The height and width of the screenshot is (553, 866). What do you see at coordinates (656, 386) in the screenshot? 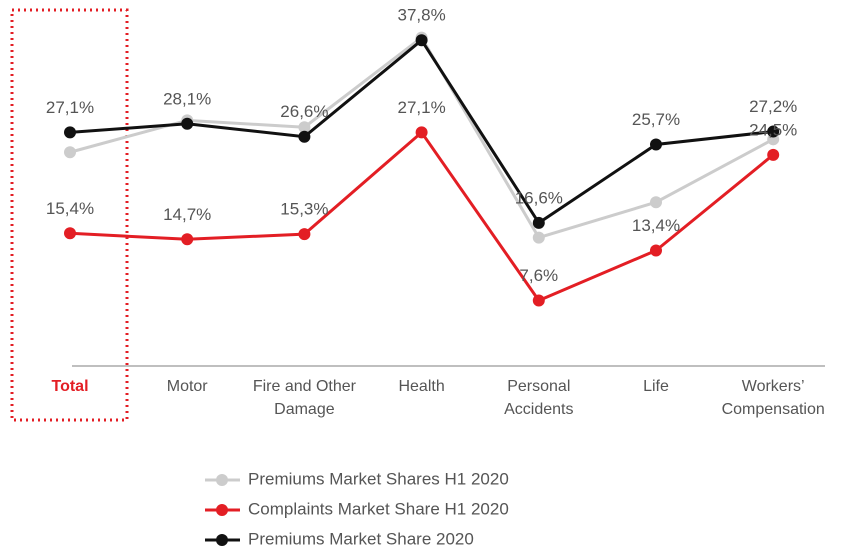
I see `x-tick-label: Life` at bounding box center [656, 386].